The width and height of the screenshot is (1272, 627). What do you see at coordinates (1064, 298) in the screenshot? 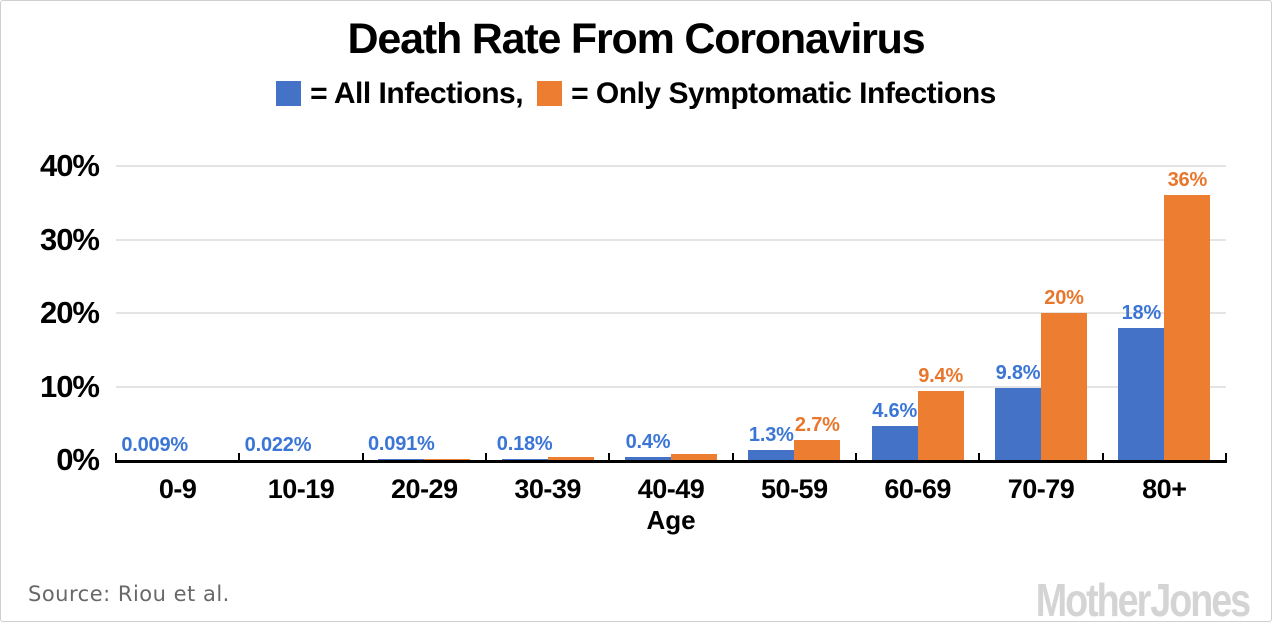
I see `bar-value-label-symptomatic: 20%` at bounding box center [1064, 298].